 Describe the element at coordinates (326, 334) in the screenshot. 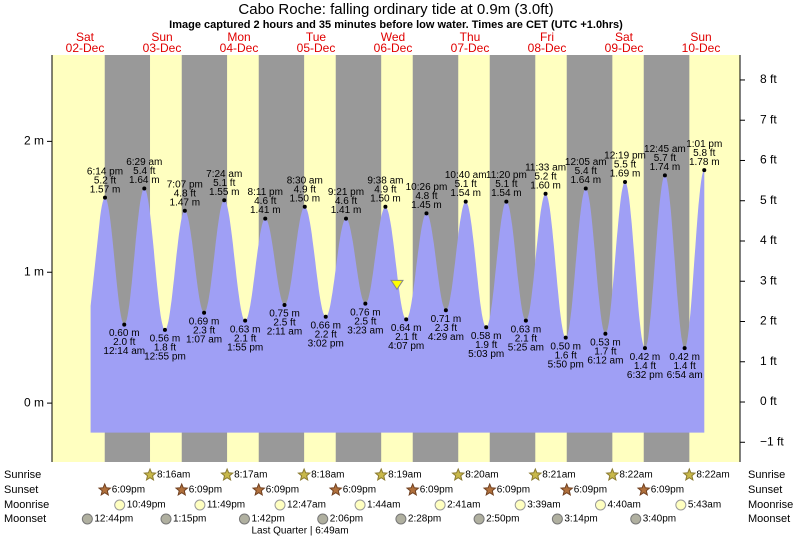

I see `tide-label: 2.2 ft` at that location.